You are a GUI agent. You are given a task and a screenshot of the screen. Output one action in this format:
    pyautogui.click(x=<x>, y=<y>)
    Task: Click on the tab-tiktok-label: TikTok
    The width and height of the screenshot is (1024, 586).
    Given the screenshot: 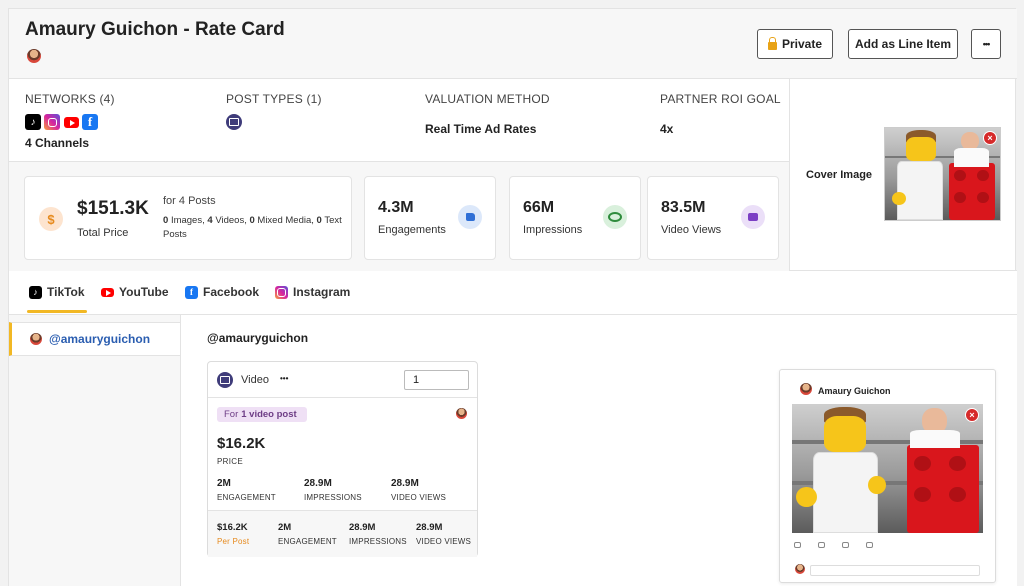 What is the action you would take?
    pyautogui.click(x=66, y=292)
    